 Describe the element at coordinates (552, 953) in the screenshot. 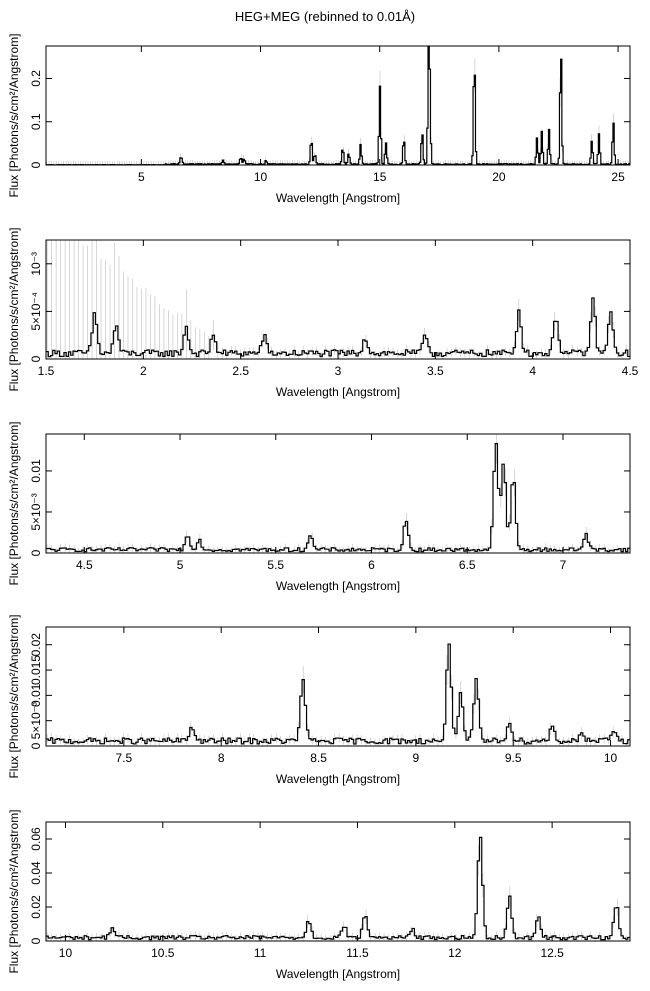

I see `x-tick-label: 12.5` at that location.